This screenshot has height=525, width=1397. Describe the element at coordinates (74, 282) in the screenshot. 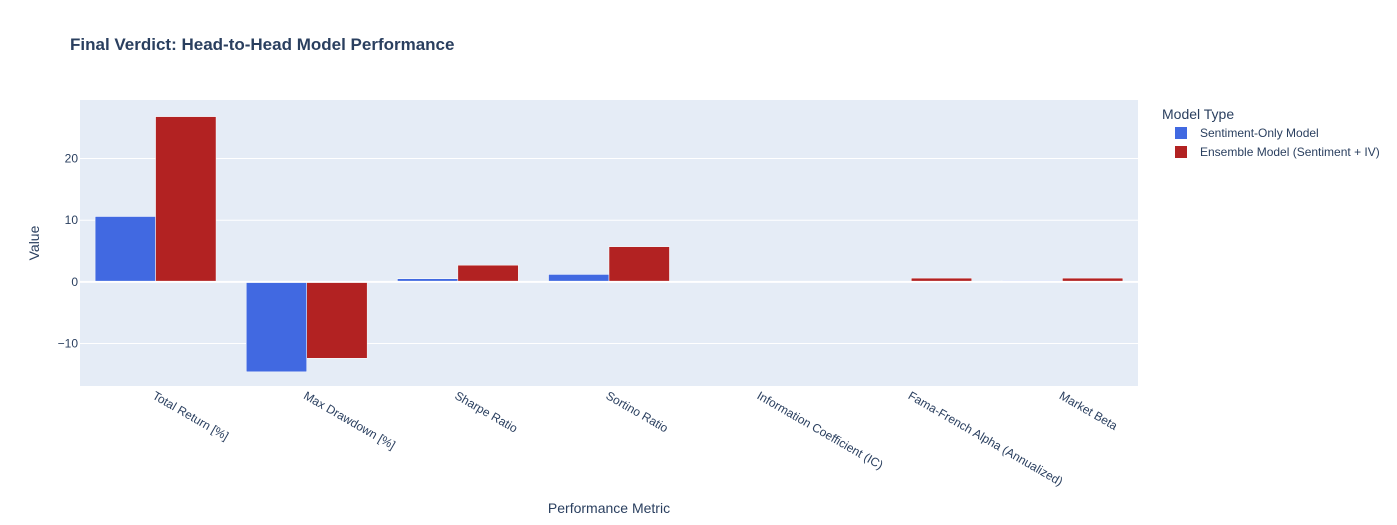

I see `y-tick-label: 0` at that location.